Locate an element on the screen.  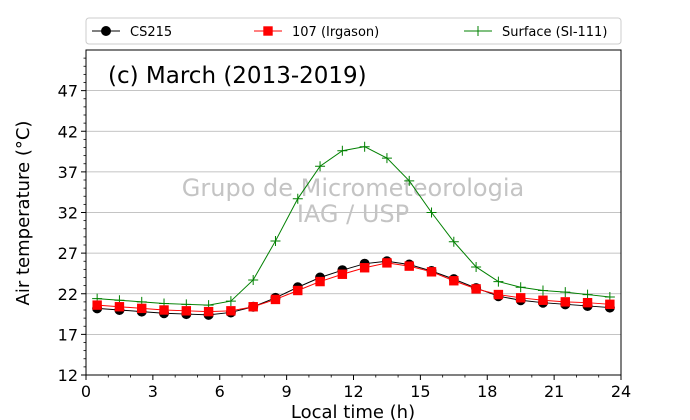
x-tick-label: 21 is located at coordinates (554, 391).